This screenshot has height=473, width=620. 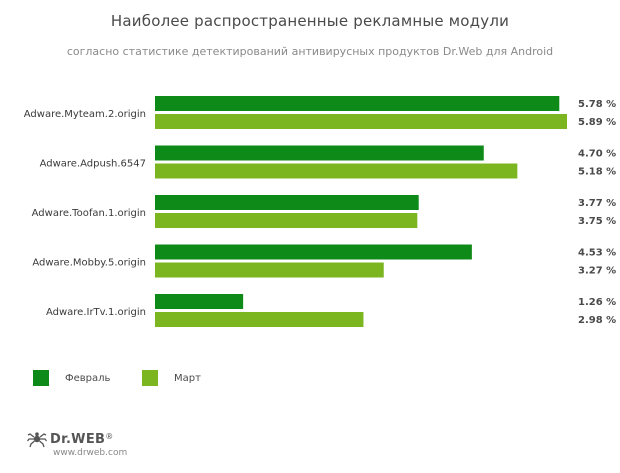 I want to click on legend-label-march: Март, so click(x=187, y=378).